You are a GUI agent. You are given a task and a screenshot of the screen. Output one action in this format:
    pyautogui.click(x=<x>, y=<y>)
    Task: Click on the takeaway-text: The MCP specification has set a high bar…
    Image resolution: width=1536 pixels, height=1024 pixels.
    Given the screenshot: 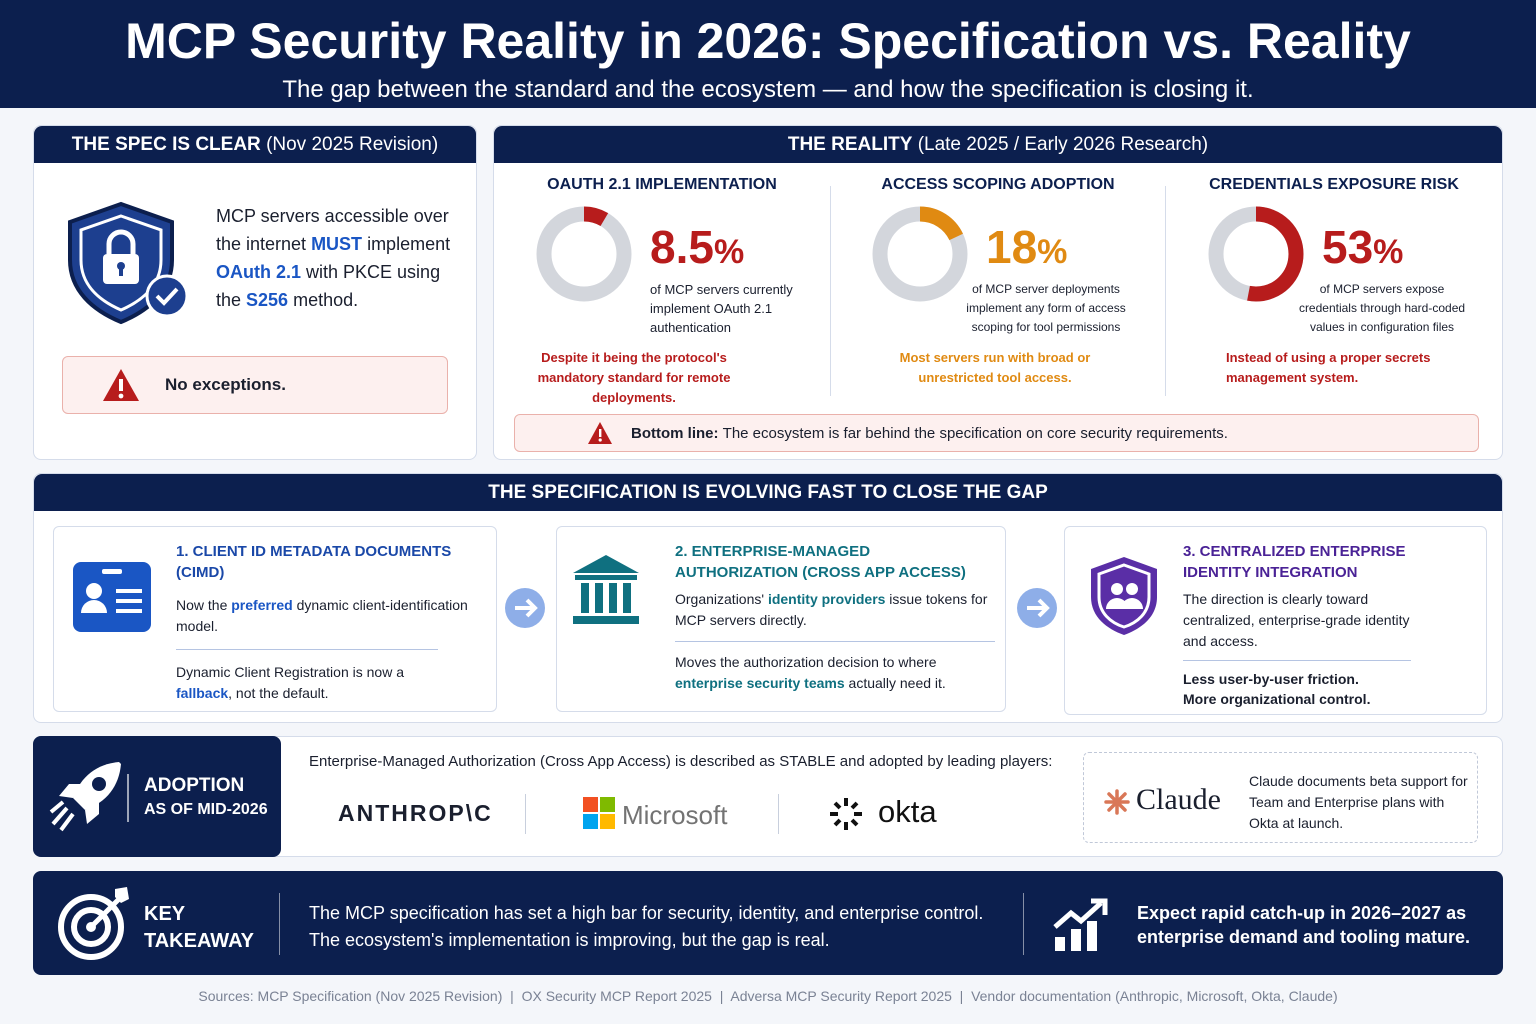 What is the action you would take?
    pyautogui.click(x=646, y=927)
    